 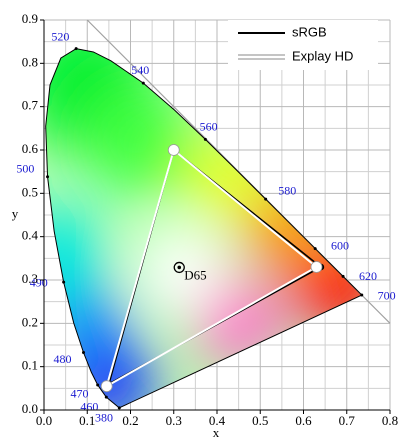 I want to click on wavelength-label: 460, so click(x=89, y=406).